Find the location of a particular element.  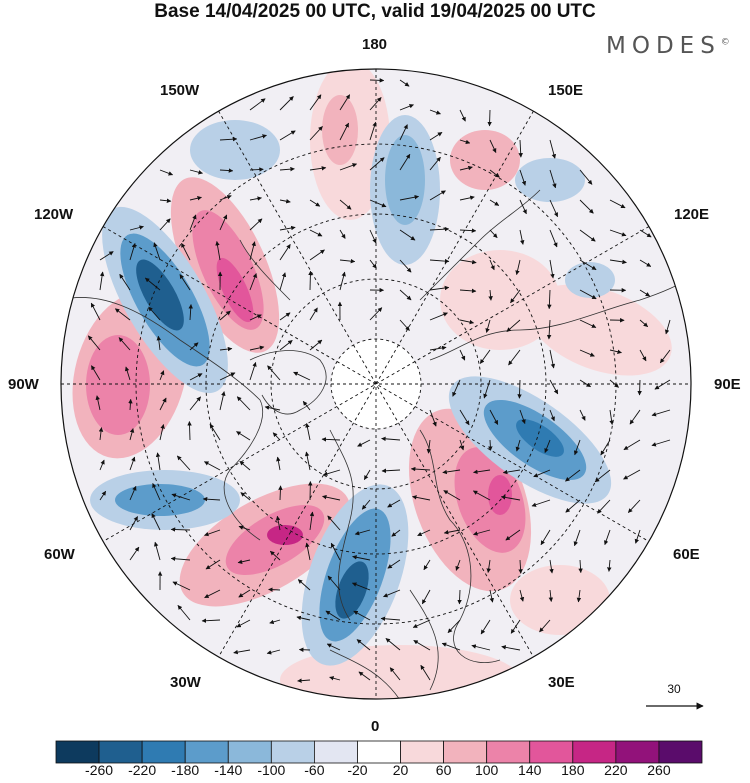

colorbar-tick-label: 180 is located at coordinates (573, 770).